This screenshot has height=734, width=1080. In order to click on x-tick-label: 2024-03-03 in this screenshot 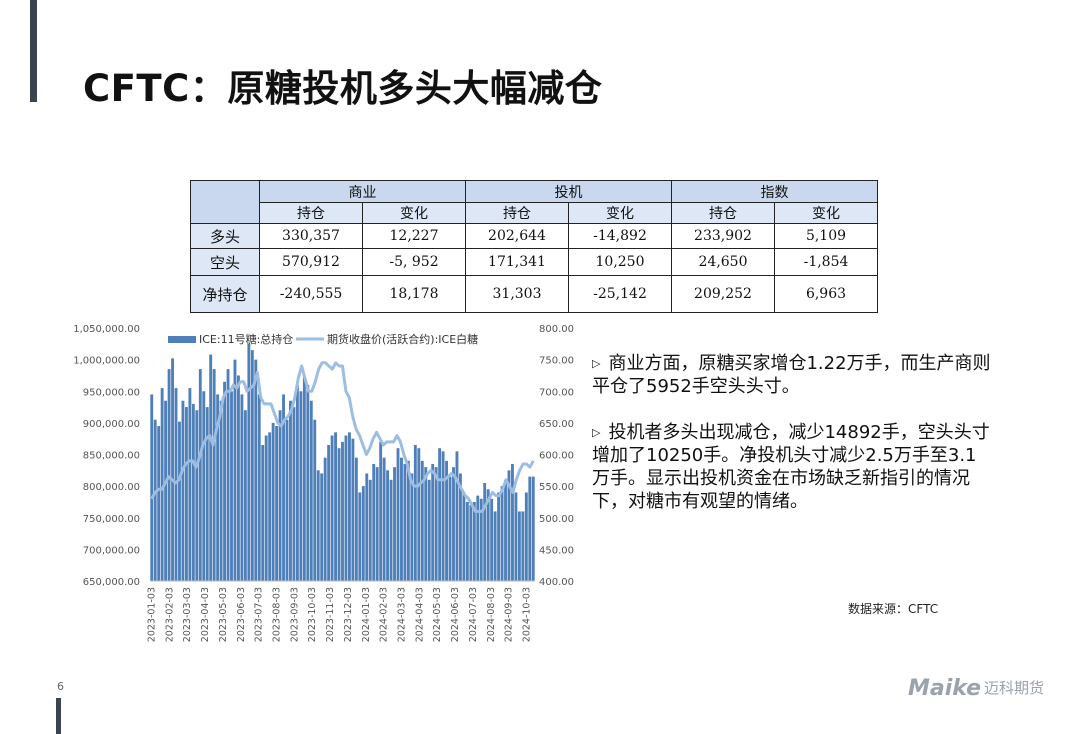, I will do `click(402, 614)`.